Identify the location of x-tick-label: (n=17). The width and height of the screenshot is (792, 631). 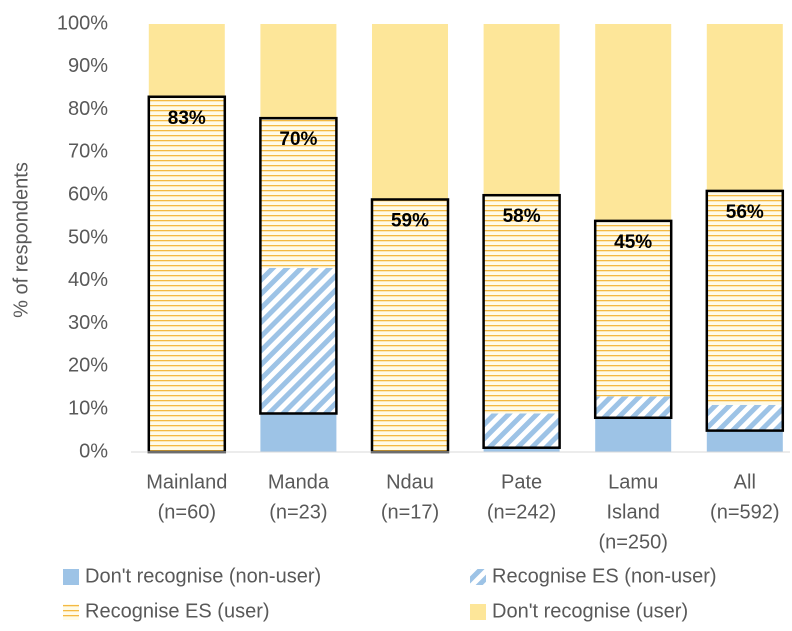
(410, 512).